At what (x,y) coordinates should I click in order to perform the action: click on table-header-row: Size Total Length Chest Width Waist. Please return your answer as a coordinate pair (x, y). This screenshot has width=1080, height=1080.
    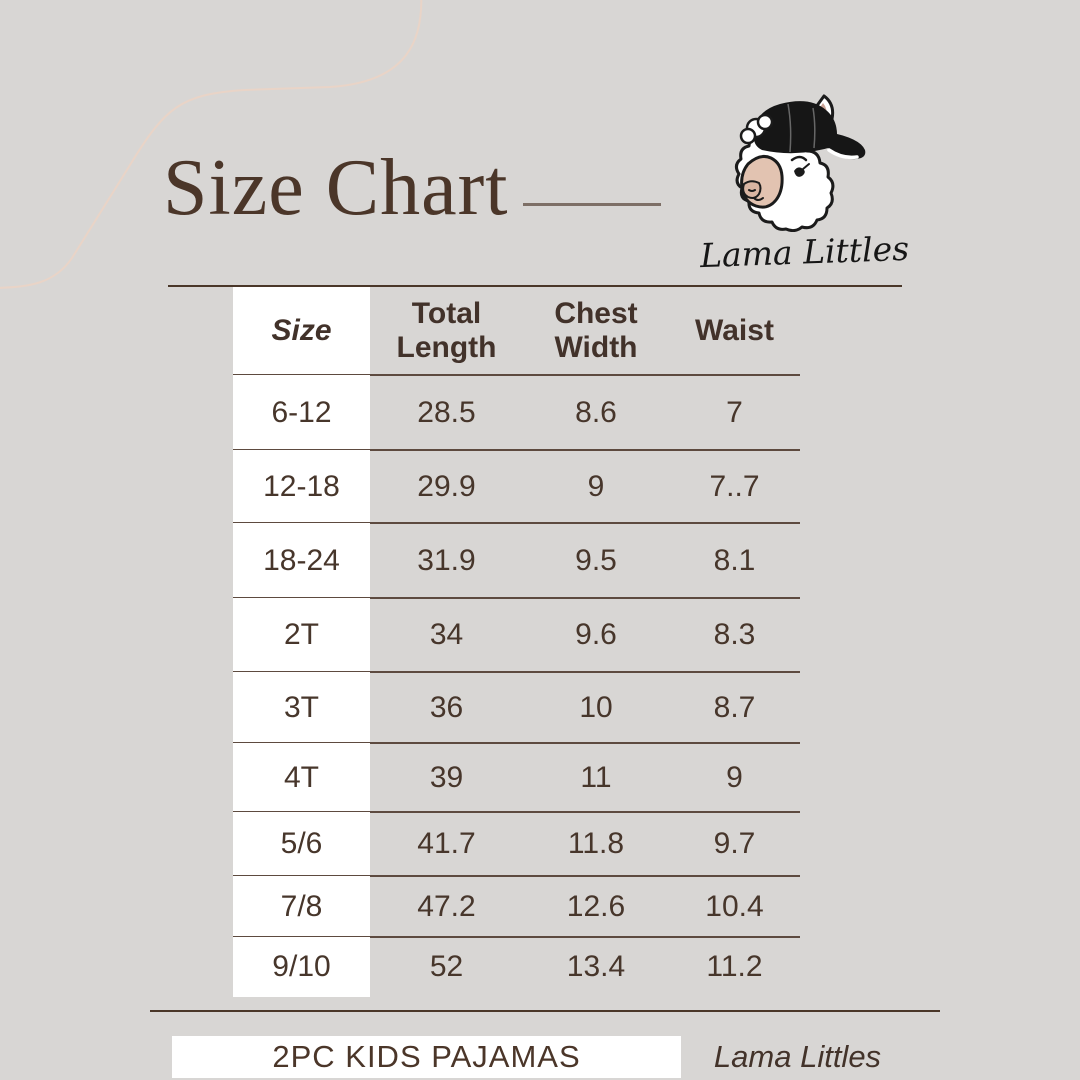
    Looking at the image, I should click on (535, 331).